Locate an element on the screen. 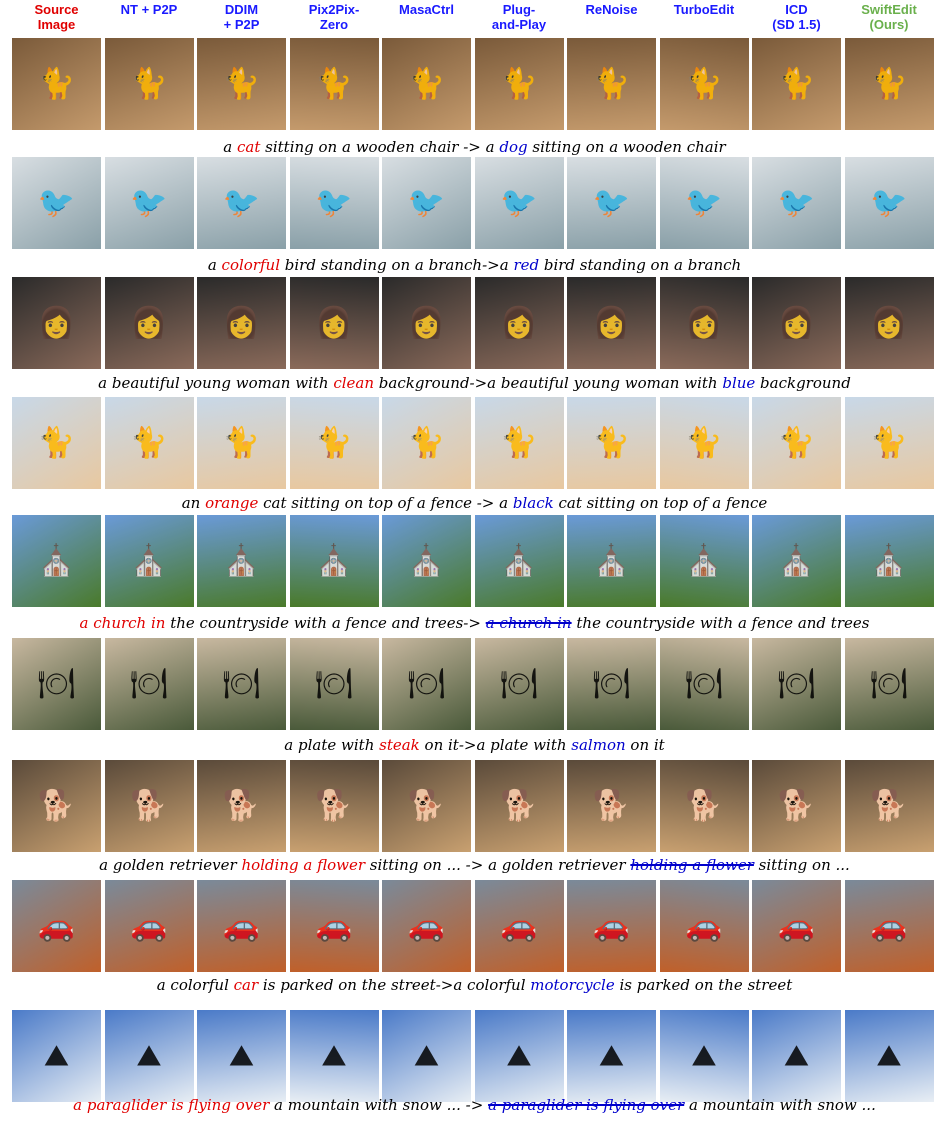 The image size is (949, 1132). source-term: orange is located at coordinates (232, 503).